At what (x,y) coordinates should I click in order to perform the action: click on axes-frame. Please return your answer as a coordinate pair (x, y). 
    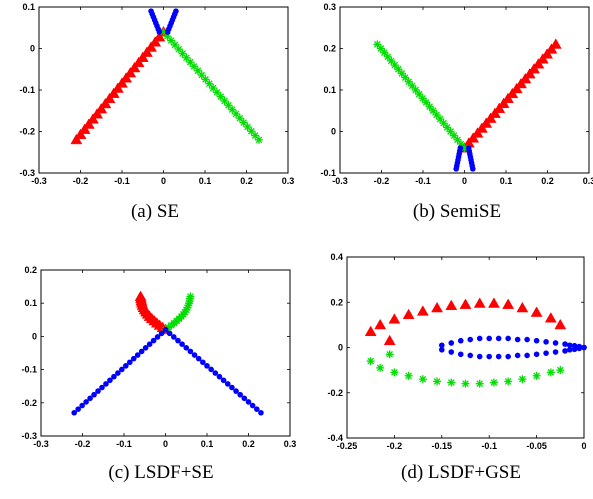
    Looking at the image, I should click on (465, 347).